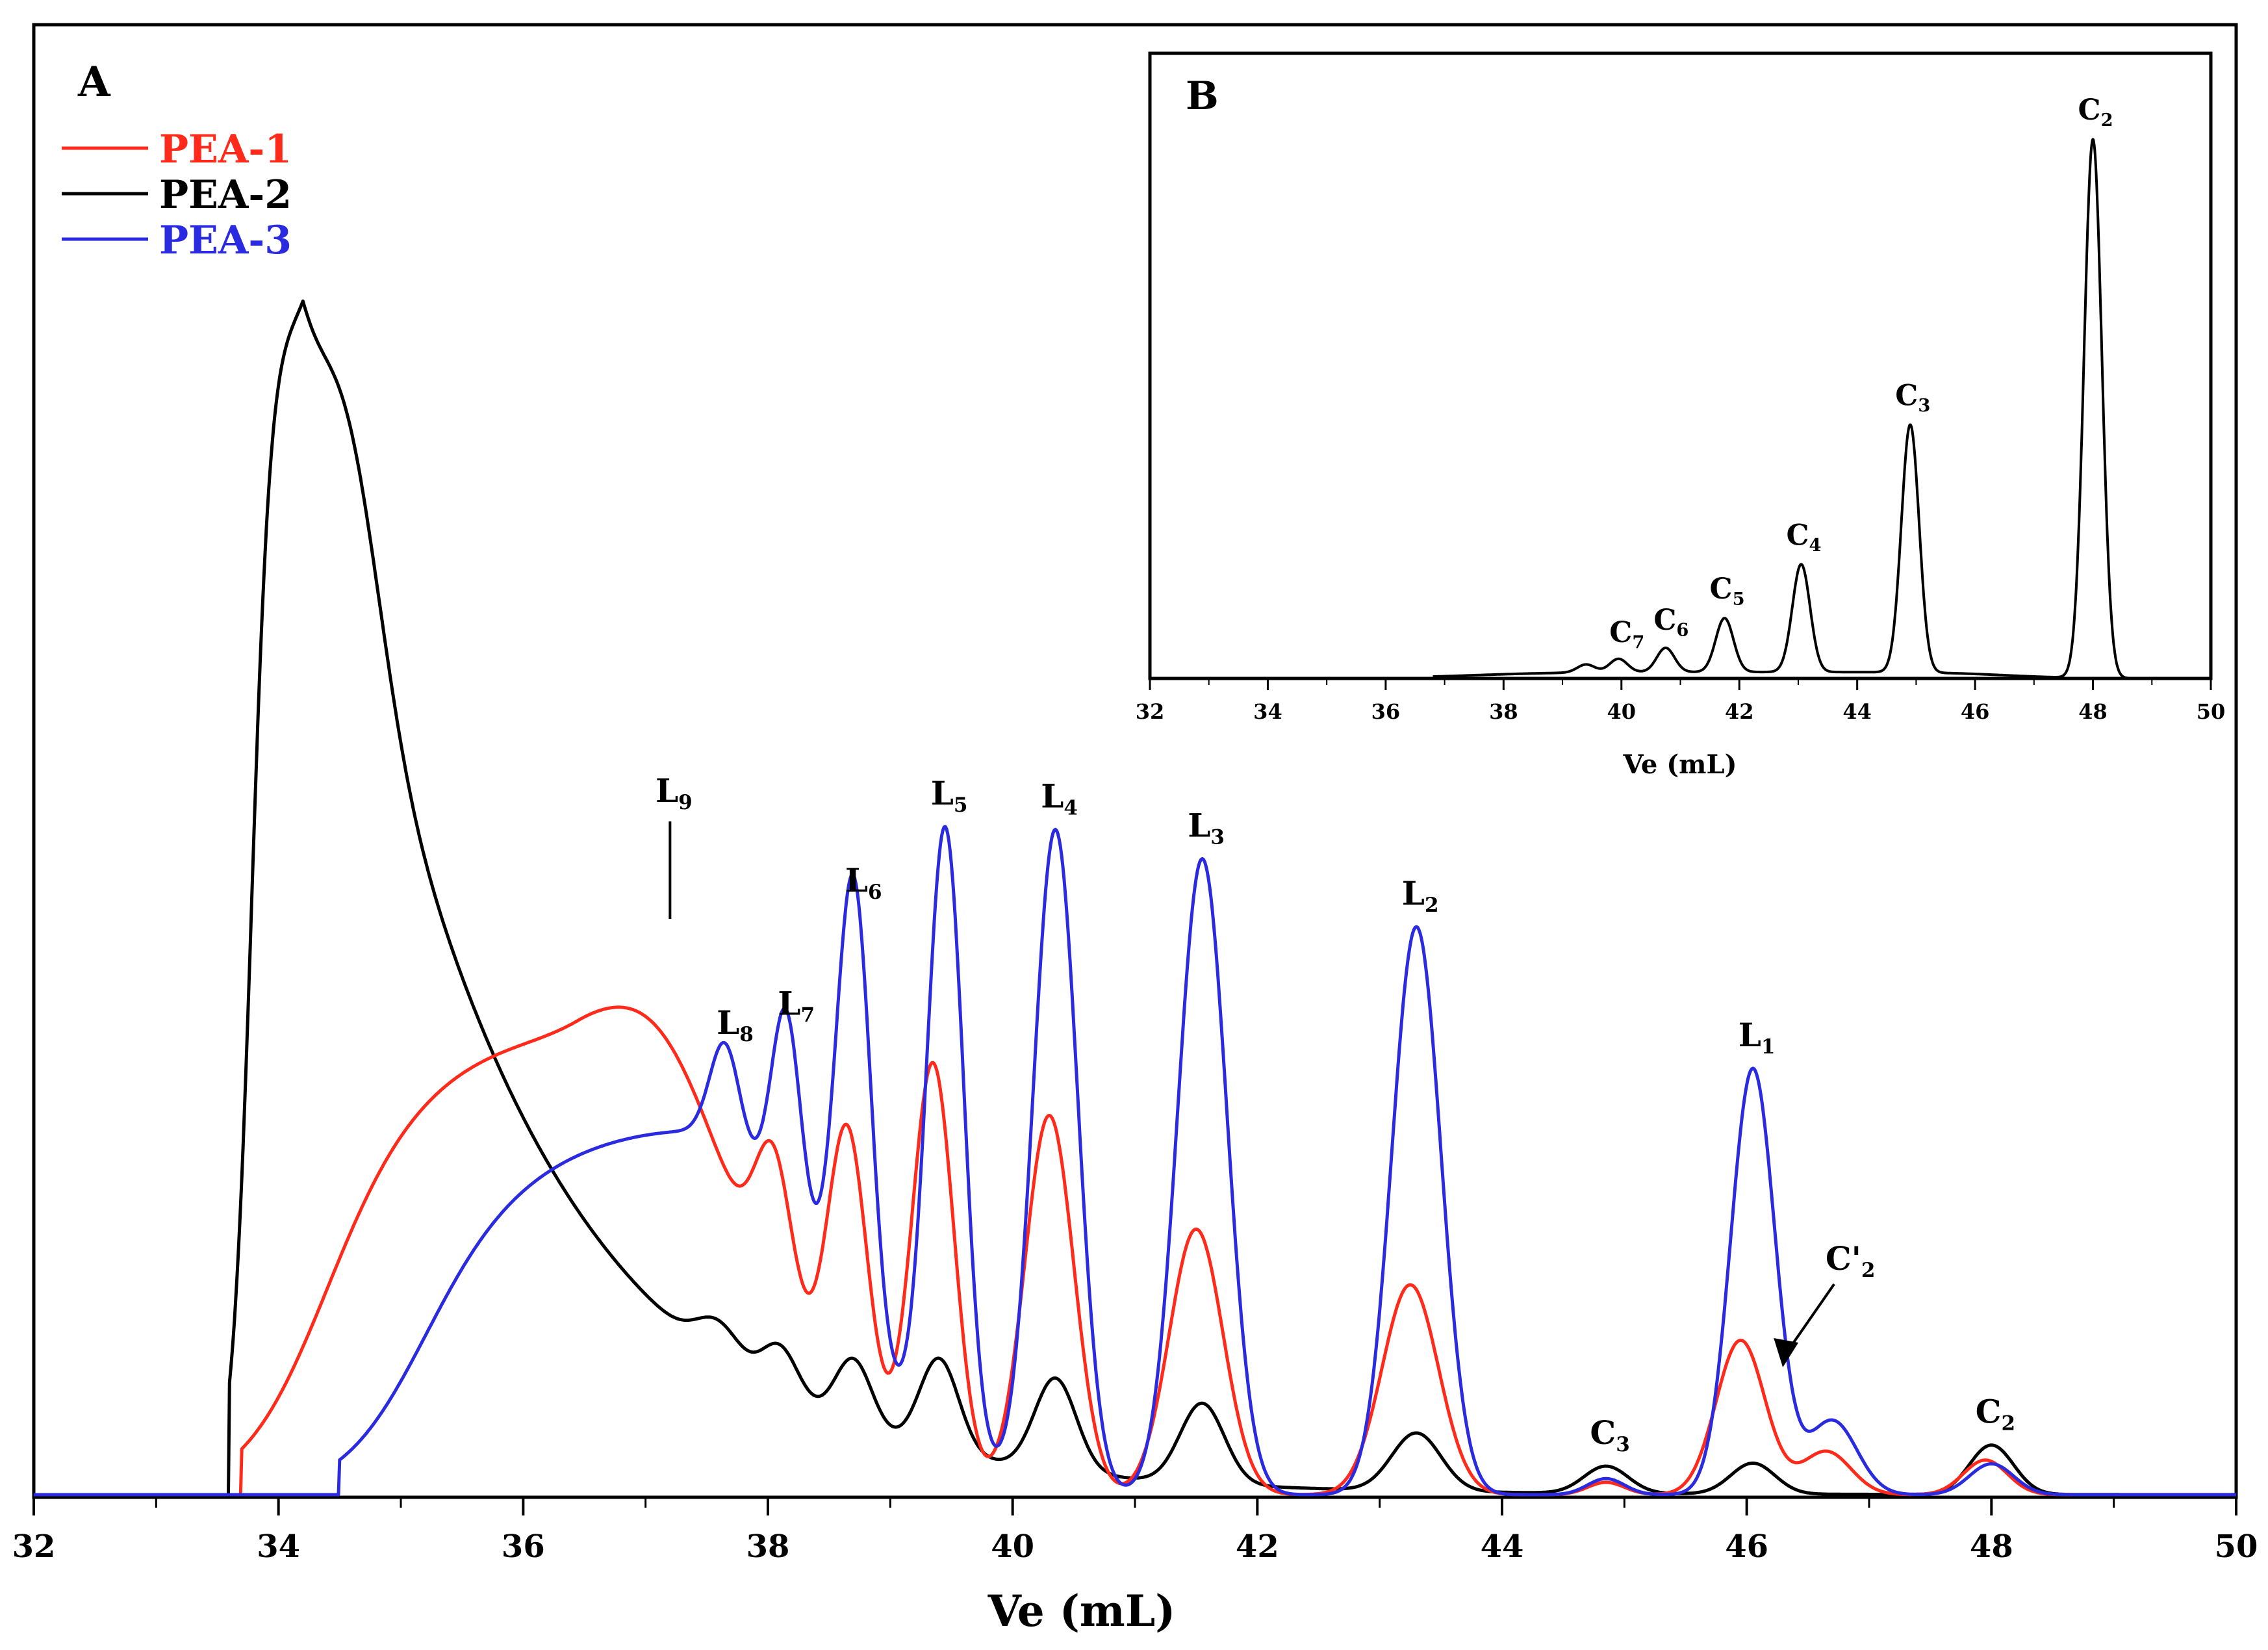  What do you see at coordinates (1857, 711) in the screenshot?
I see `panel-b-x-tick-label: 44` at bounding box center [1857, 711].